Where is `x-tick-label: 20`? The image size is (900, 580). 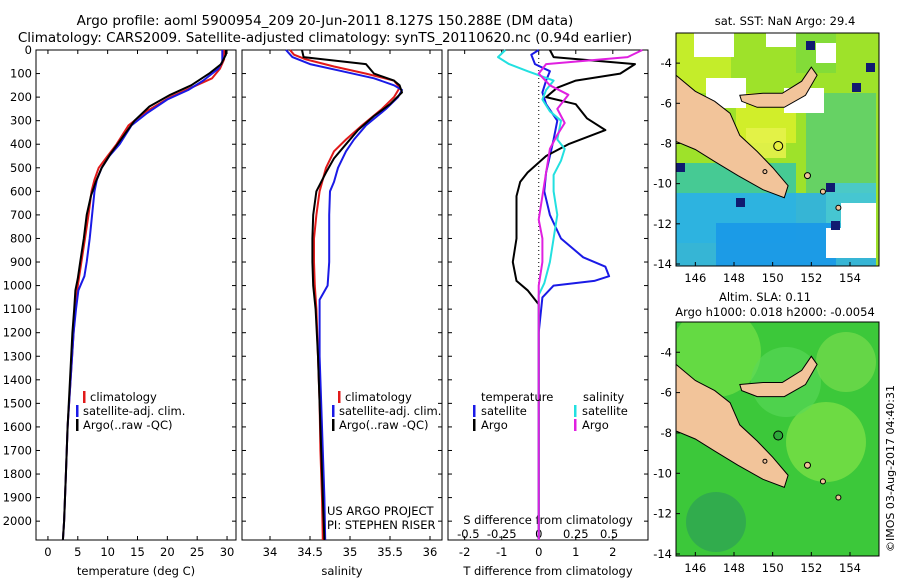
x-tick-label: 20 is located at coordinates (167, 552).